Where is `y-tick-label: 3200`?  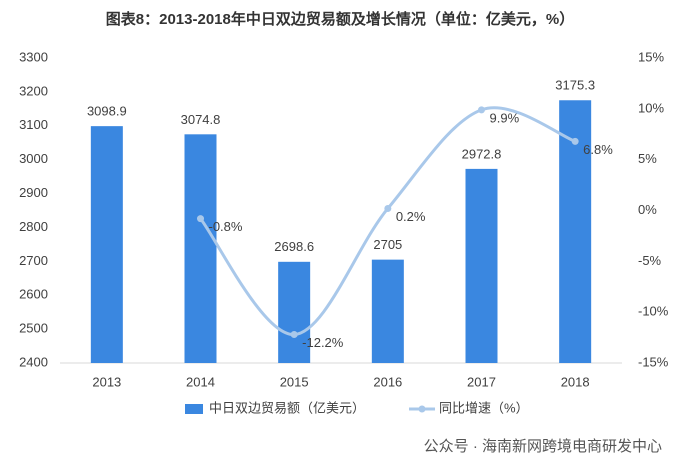
y-tick-label: 3200 is located at coordinates (33, 90).